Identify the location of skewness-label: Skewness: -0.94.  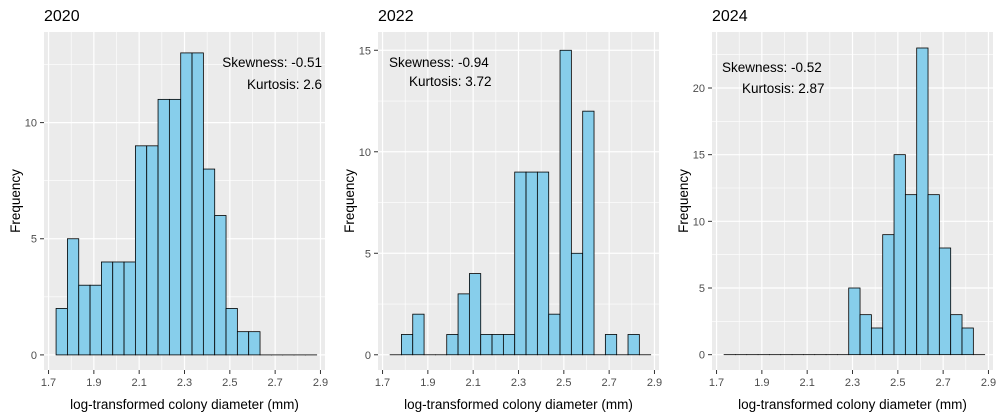
(439, 62).